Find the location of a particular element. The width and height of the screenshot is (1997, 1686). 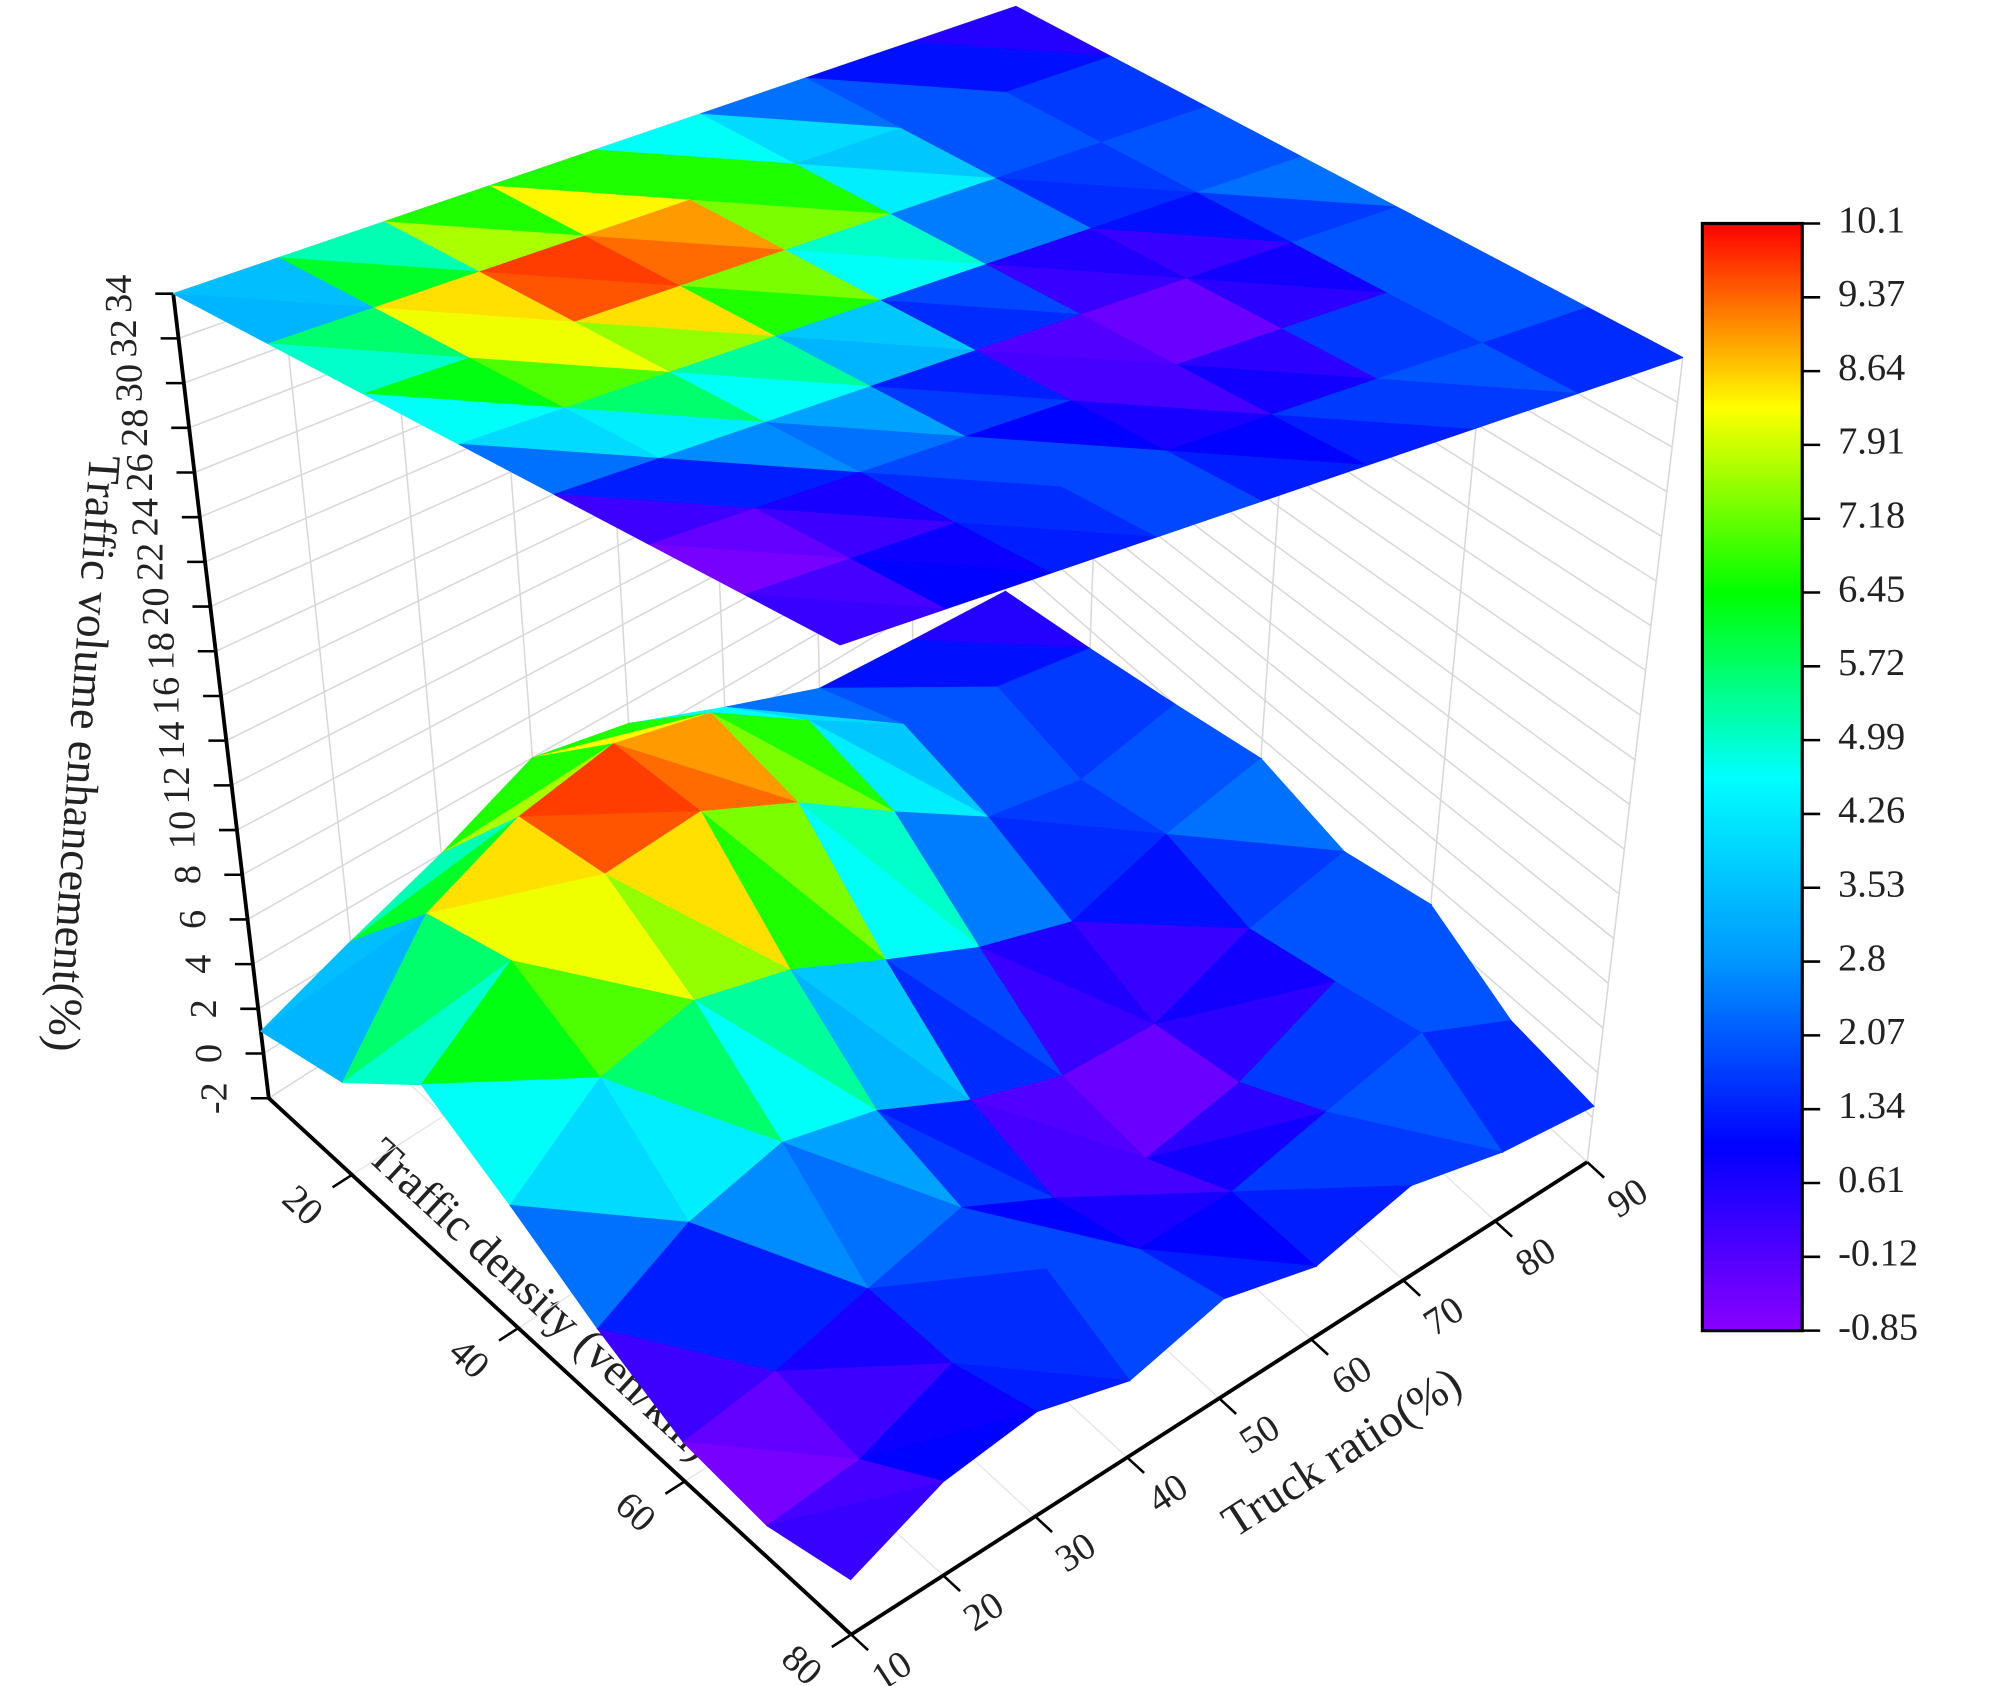

surface-facet is located at coordinates (855, 1530).